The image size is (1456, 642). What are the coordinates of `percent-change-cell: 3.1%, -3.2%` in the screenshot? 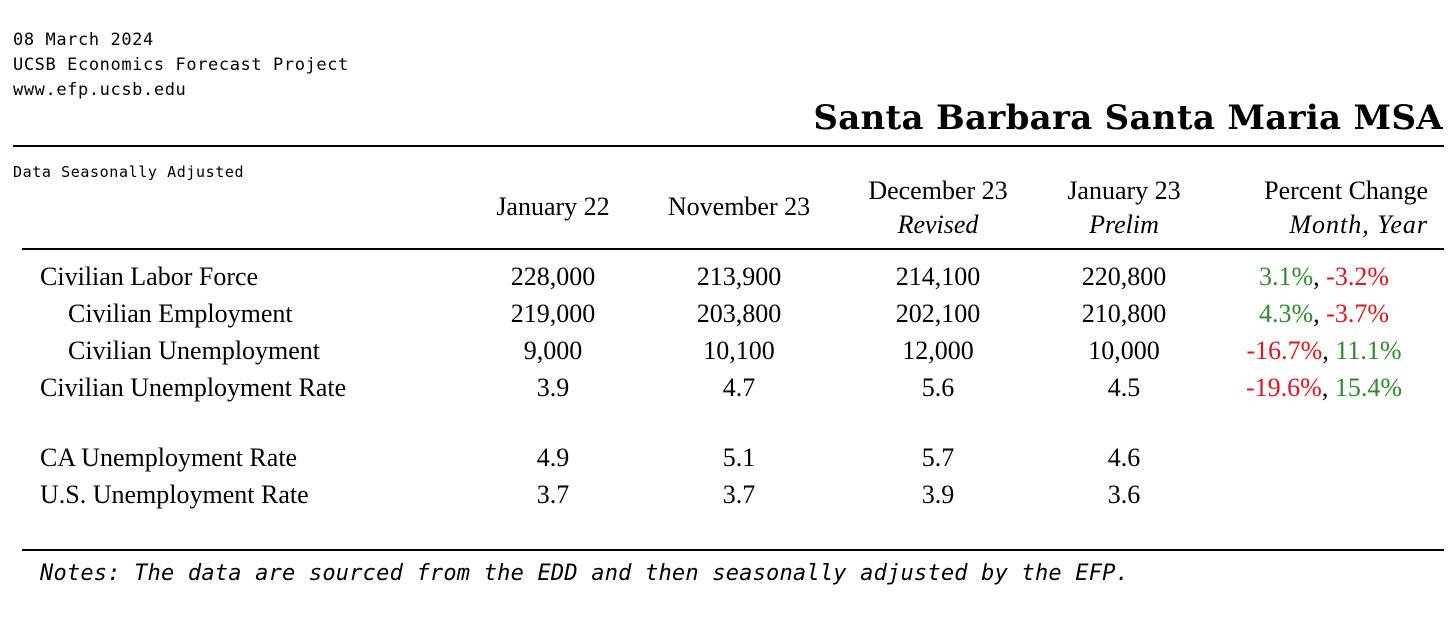 It's located at (1324, 276).